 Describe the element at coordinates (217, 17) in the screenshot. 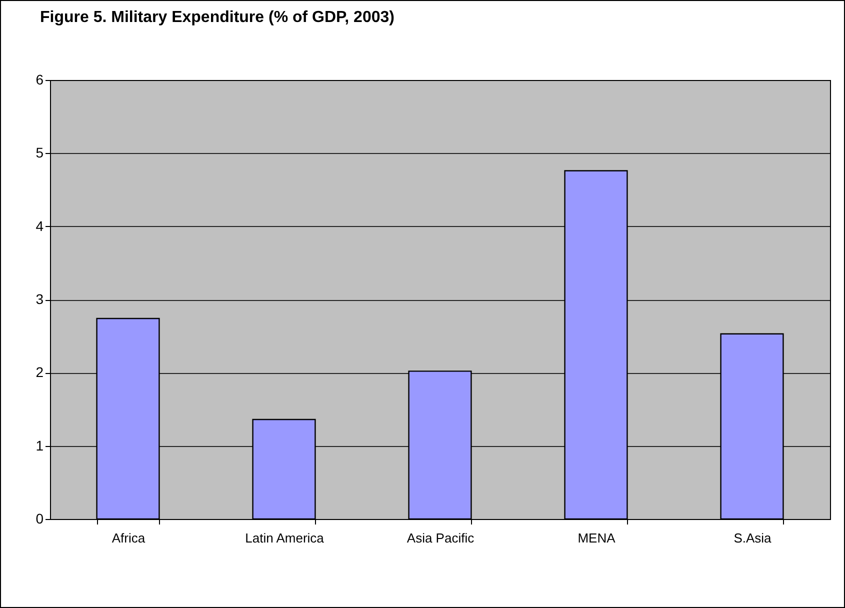

I see `chart-title: Figure 5. Military Expenditure (% of GDP, 2003)` at that location.